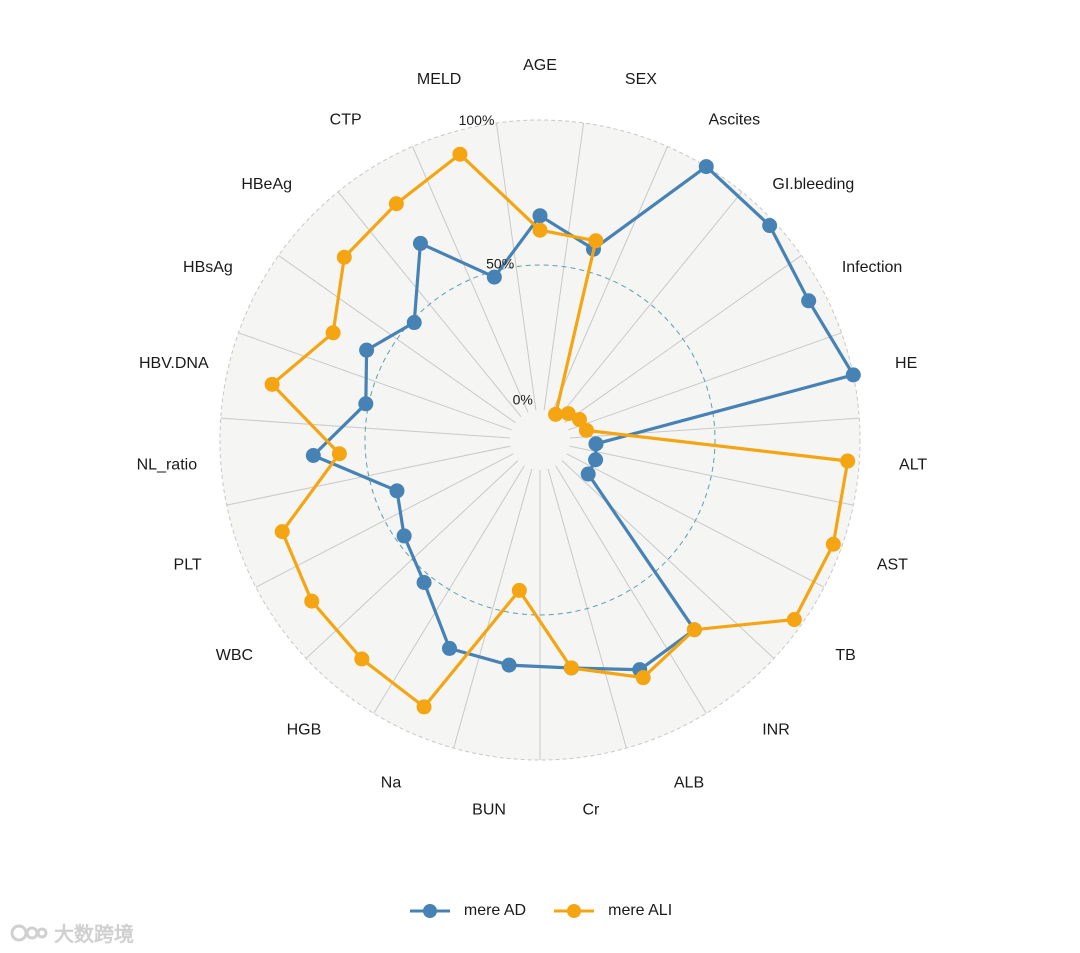 This screenshot has width=1080, height=953. What do you see at coordinates (188, 564) in the screenshot?
I see `axis-label-plt: PLT` at bounding box center [188, 564].